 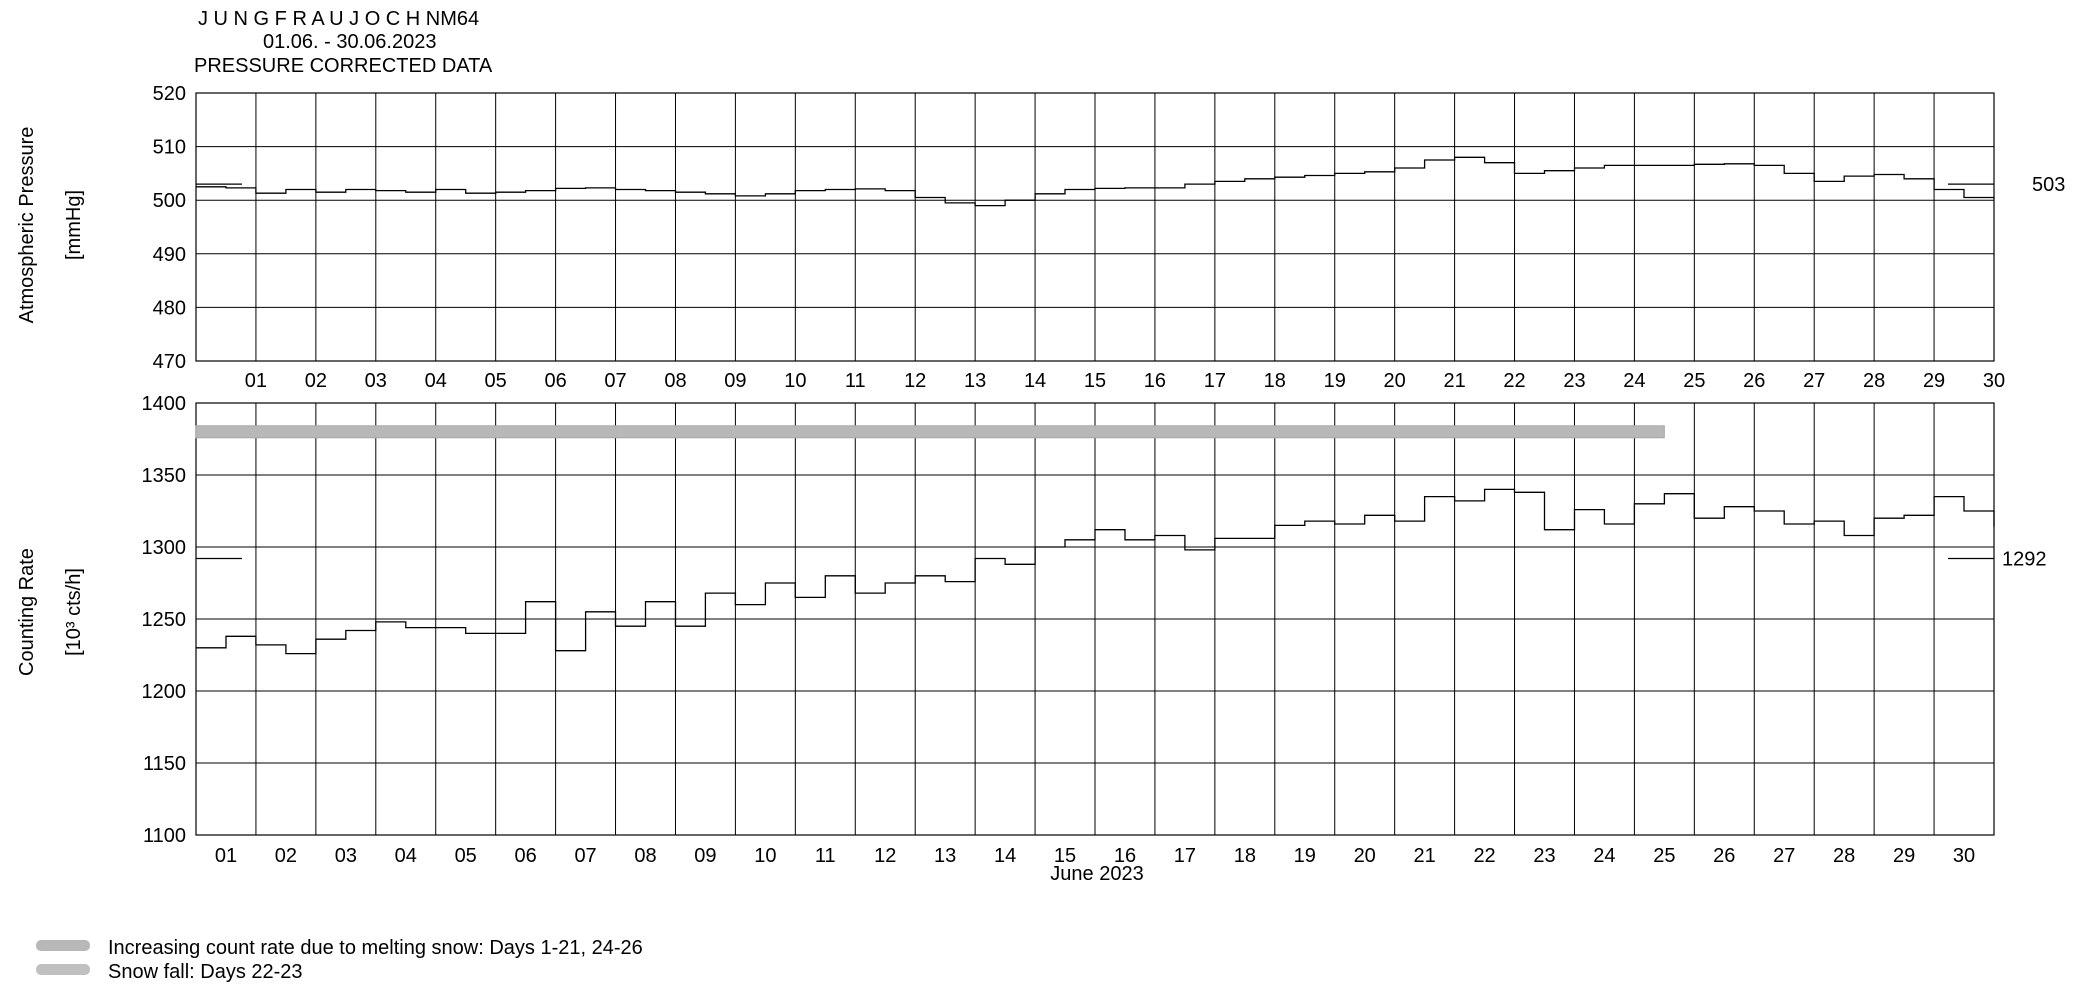 I want to click on rate-xtick-label: 11, so click(x=825, y=856).